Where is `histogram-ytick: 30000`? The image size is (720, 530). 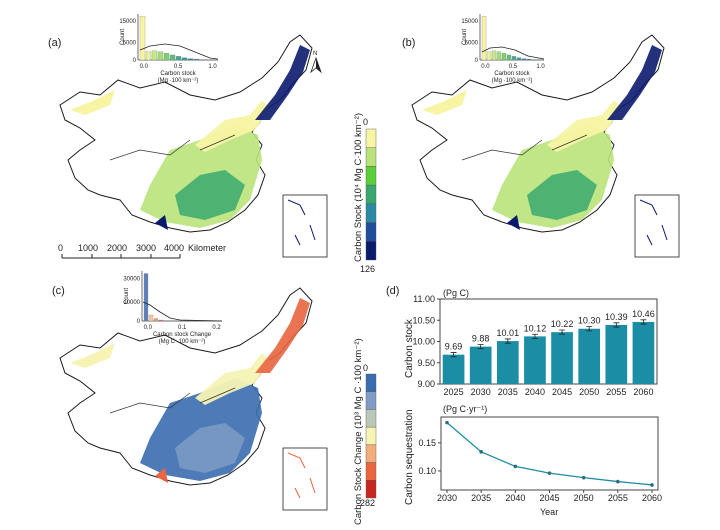 histogram-ytick: 30000 is located at coordinates (131, 280).